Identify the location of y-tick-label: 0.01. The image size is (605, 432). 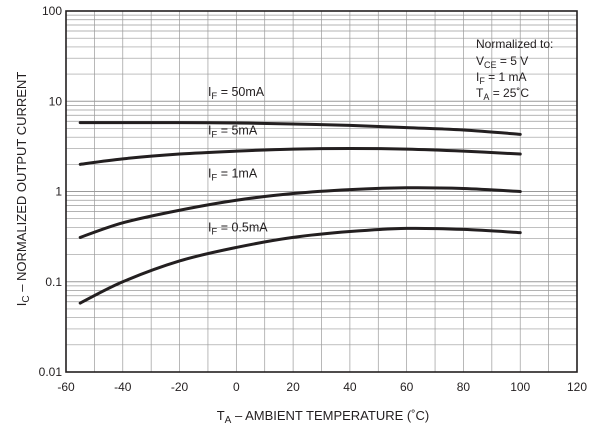
(51, 372).